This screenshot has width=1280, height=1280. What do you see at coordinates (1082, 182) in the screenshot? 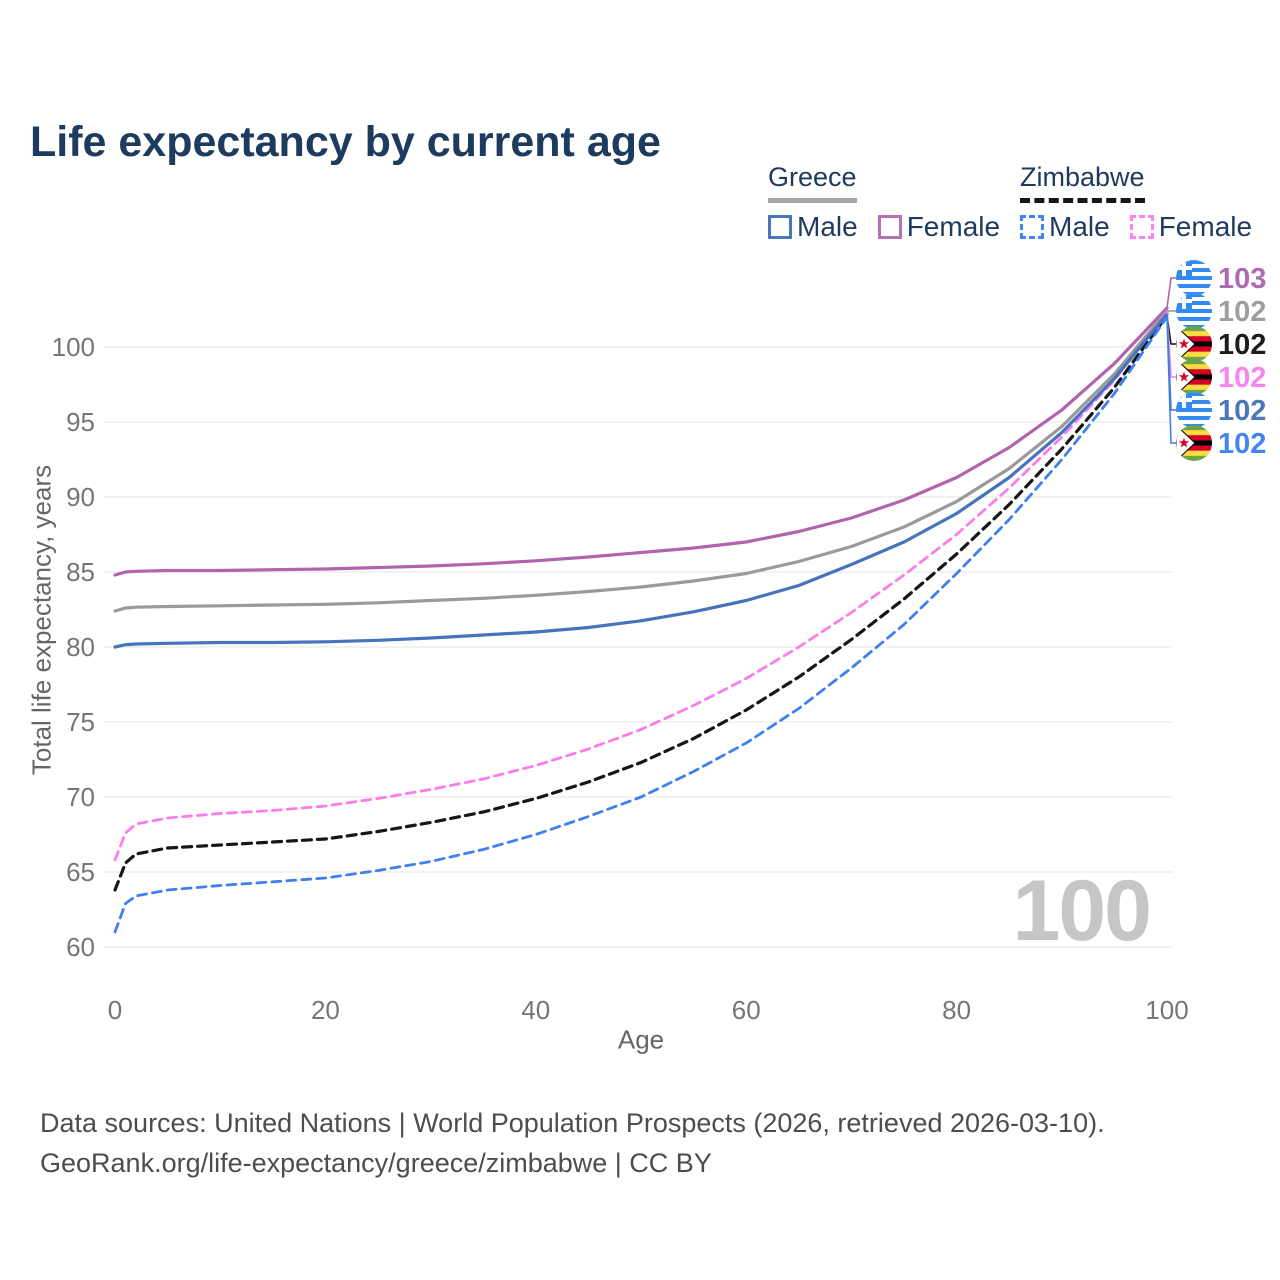
I see `legend-country-zimbabwe: Zimbabwe` at bounding box center [1082, 182].